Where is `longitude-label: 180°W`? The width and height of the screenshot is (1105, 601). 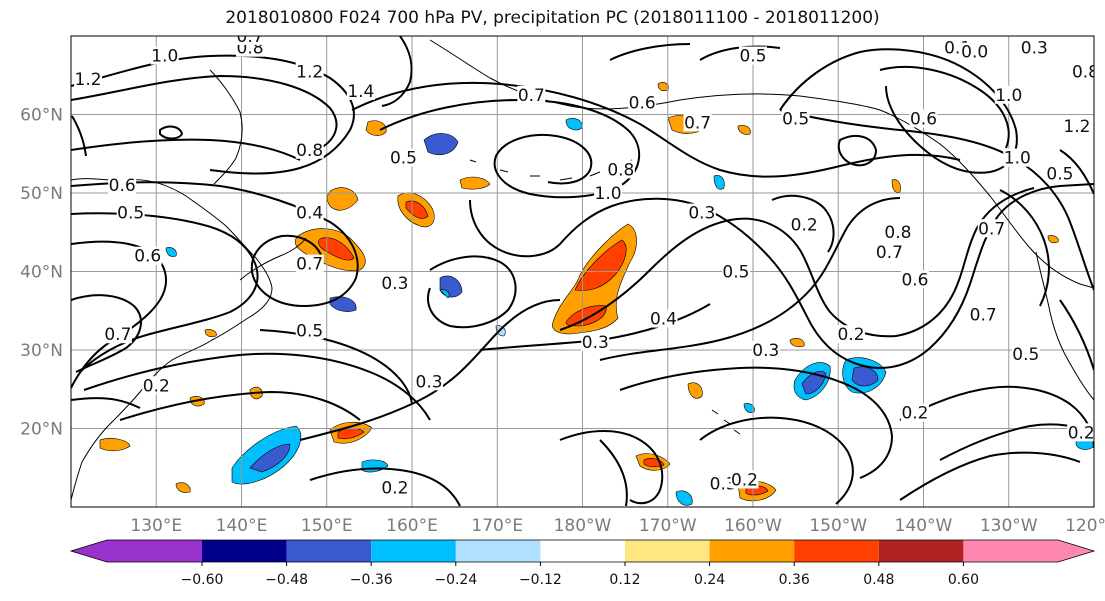
longitude-label: 180°W is located at coordinates (583, 526).